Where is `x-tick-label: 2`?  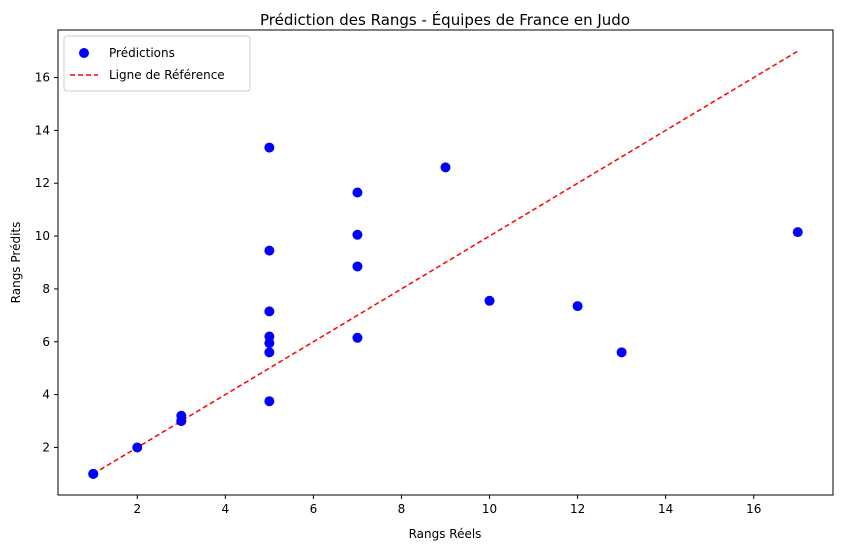
x-tick-label: 2 is located at coordinates (137, 509).